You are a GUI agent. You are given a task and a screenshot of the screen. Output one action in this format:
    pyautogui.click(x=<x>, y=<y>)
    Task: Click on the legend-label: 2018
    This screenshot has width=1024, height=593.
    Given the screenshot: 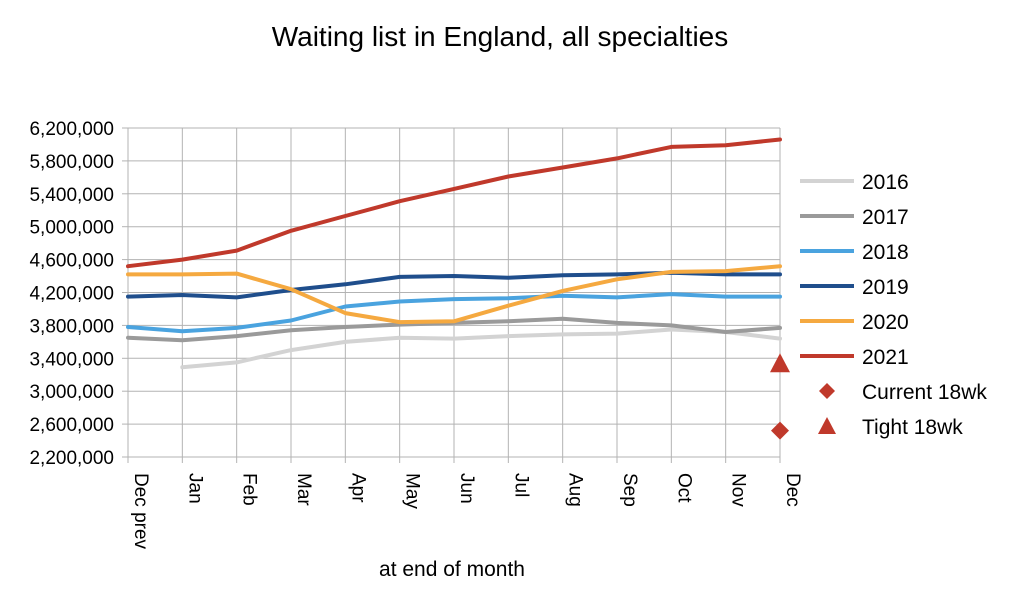 What is the action you would take?
    pyautogui.click(x=885, y=252)
    